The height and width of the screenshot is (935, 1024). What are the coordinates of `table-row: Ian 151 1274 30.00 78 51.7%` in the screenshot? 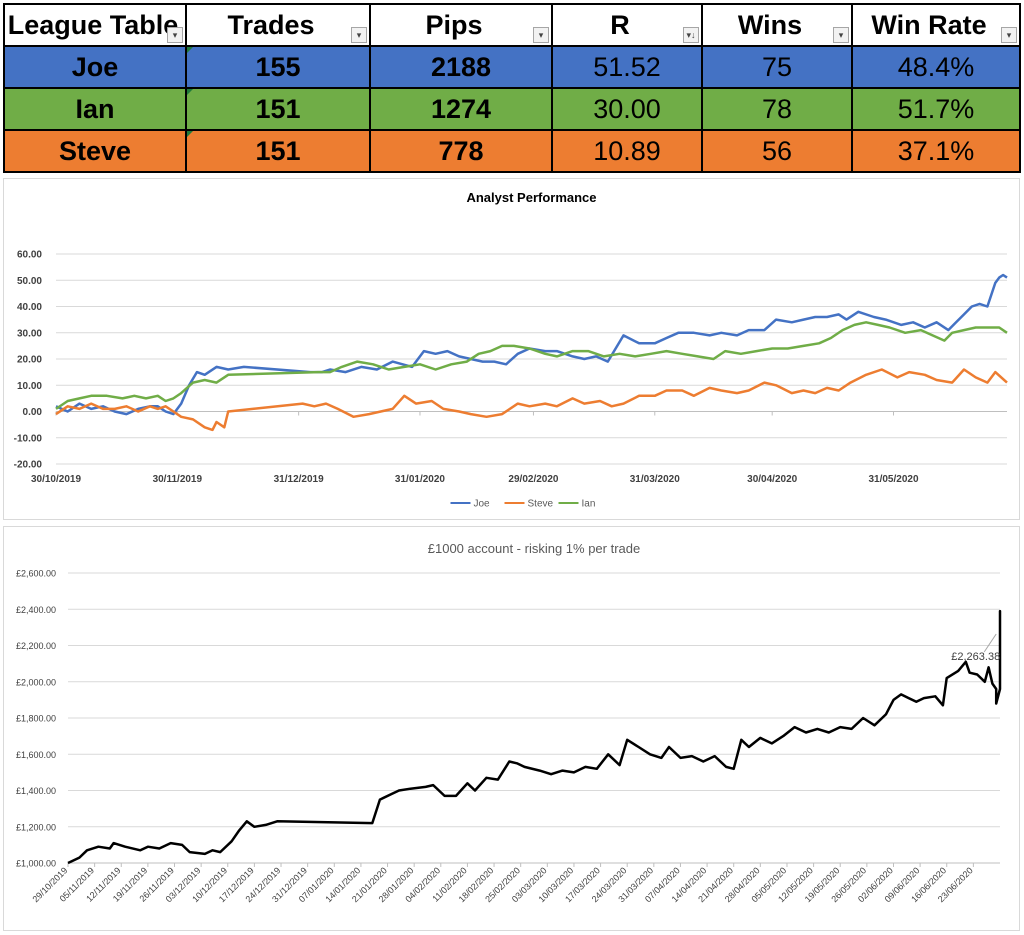 It's located at (512, 109).